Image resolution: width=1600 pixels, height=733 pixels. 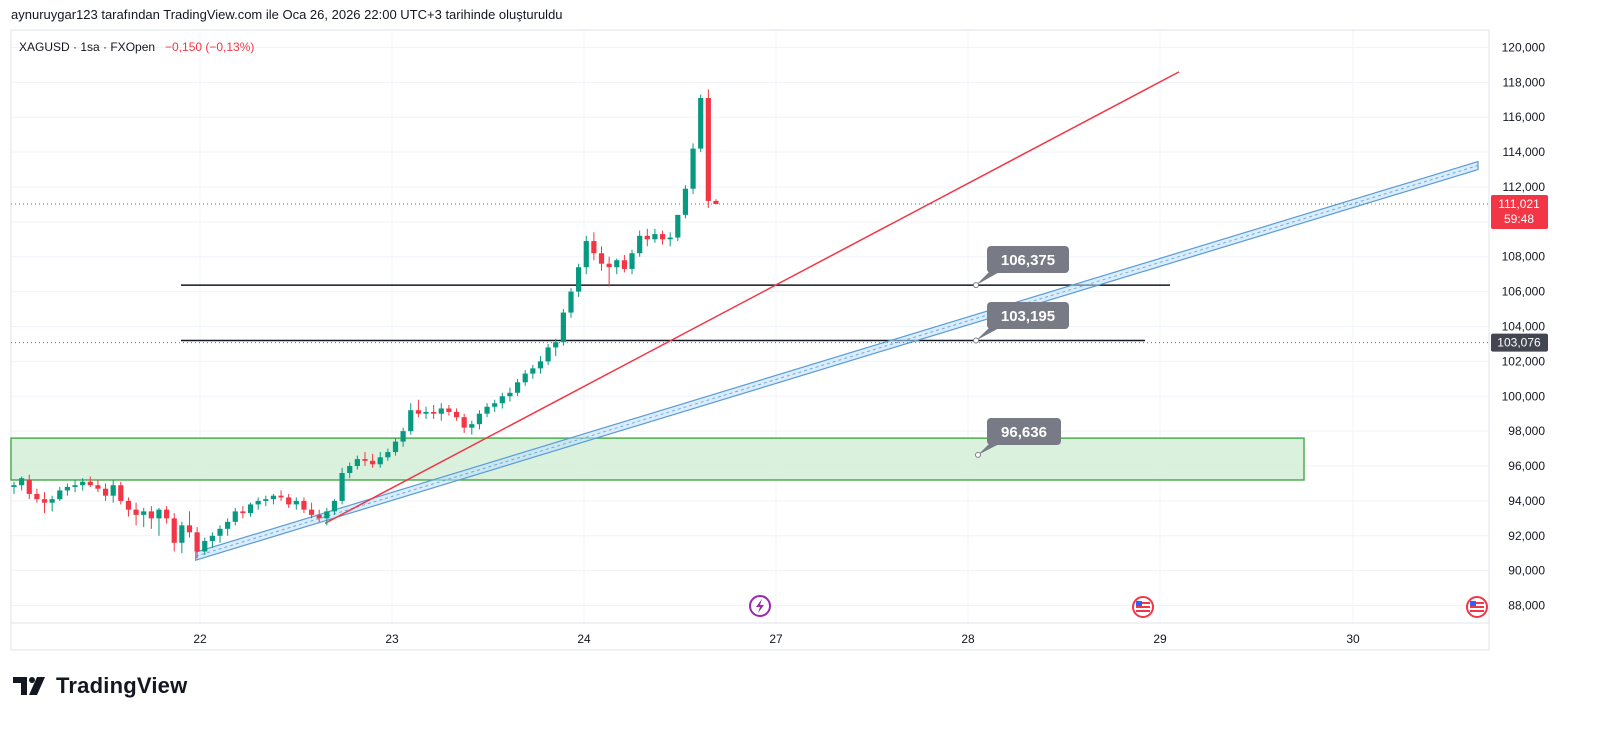 I want to click on earnings-event-icon, so click(x=760, y=606).